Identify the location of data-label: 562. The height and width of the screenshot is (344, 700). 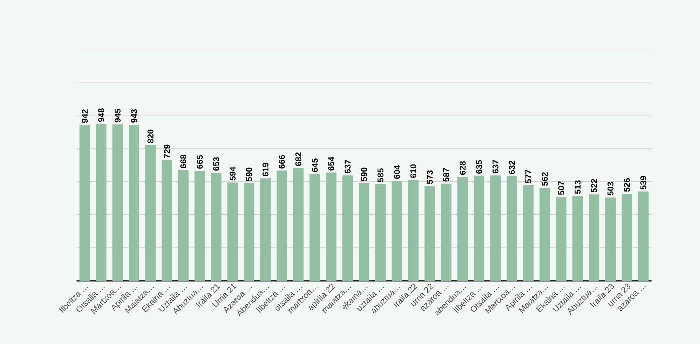
(545, 179).